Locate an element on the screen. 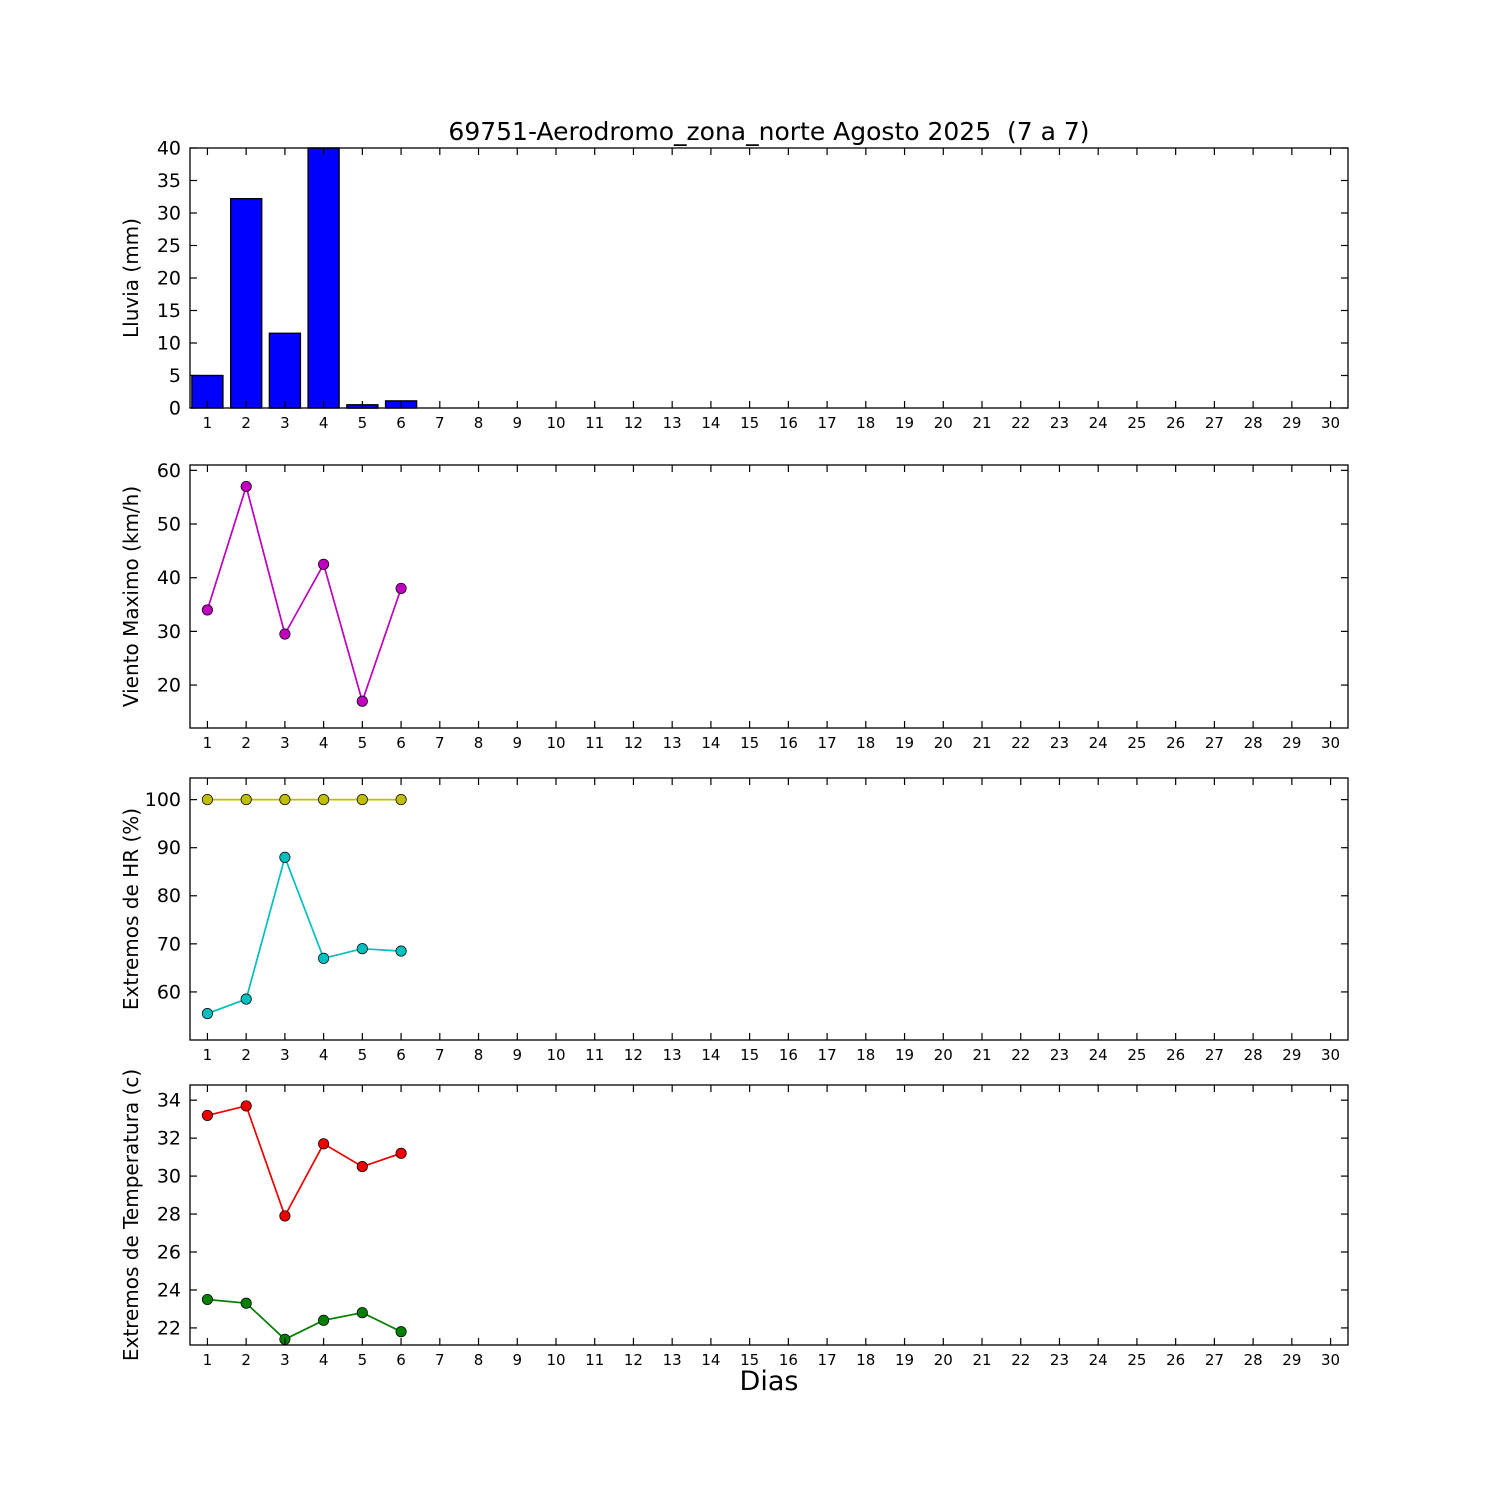 Image resolution: width=1500 pixels, height=1500 pixels. x-tick-label: 28 is located at coordinates (1253, 1055).